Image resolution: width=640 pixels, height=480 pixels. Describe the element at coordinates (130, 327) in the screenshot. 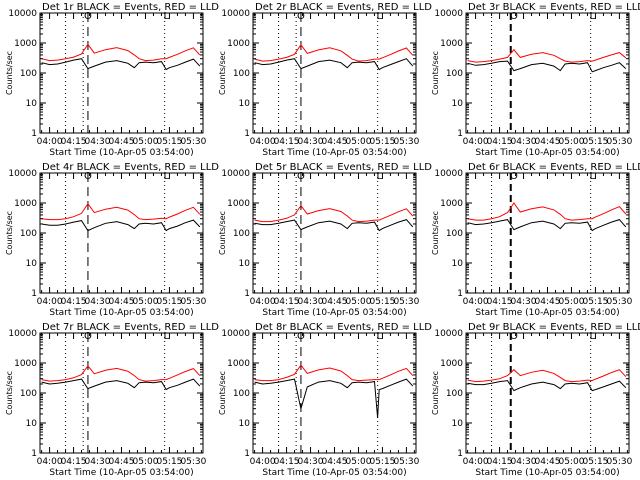

I see `panel-title: Det 7r BLACK = Events, RED = LLD` at that location.